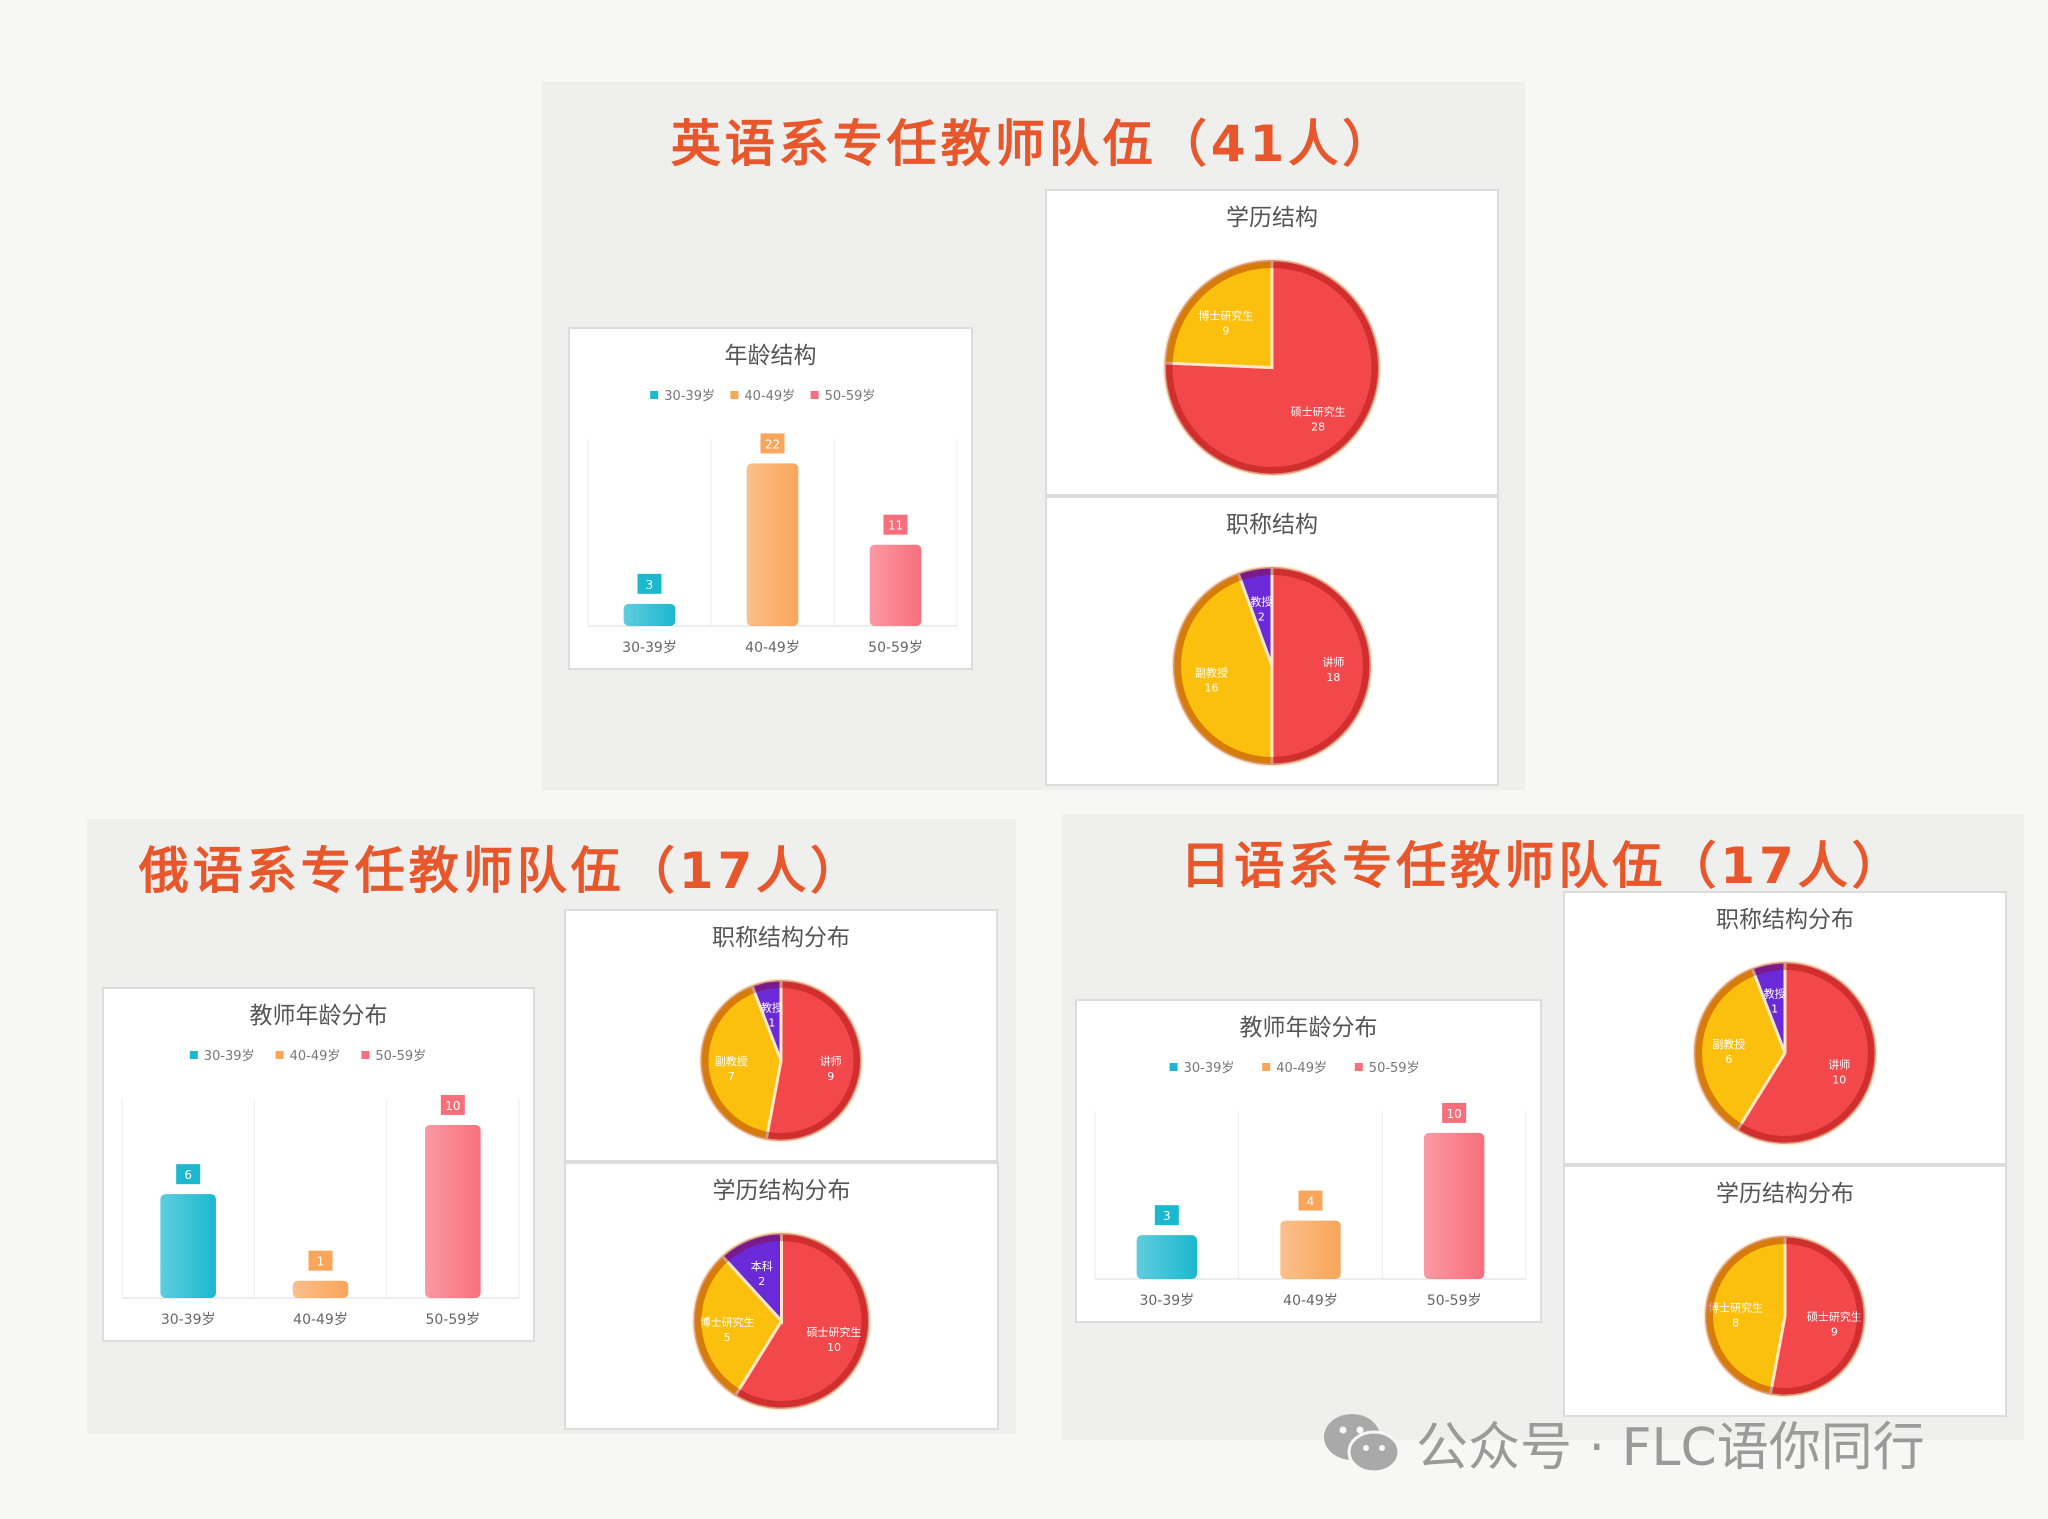 The image size is (2048, 1519). Describe the element at coordinates (1272, 525) in the screenshot. I see `chart-title: 职称结构` at that location.